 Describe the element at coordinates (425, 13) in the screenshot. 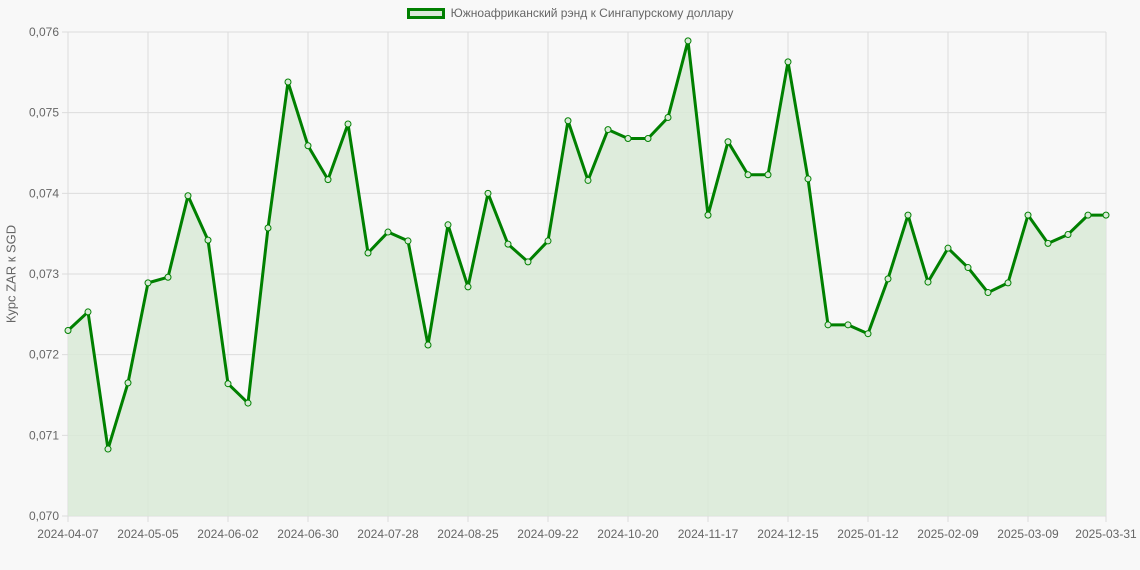

I see `legend-swatch` at that location.